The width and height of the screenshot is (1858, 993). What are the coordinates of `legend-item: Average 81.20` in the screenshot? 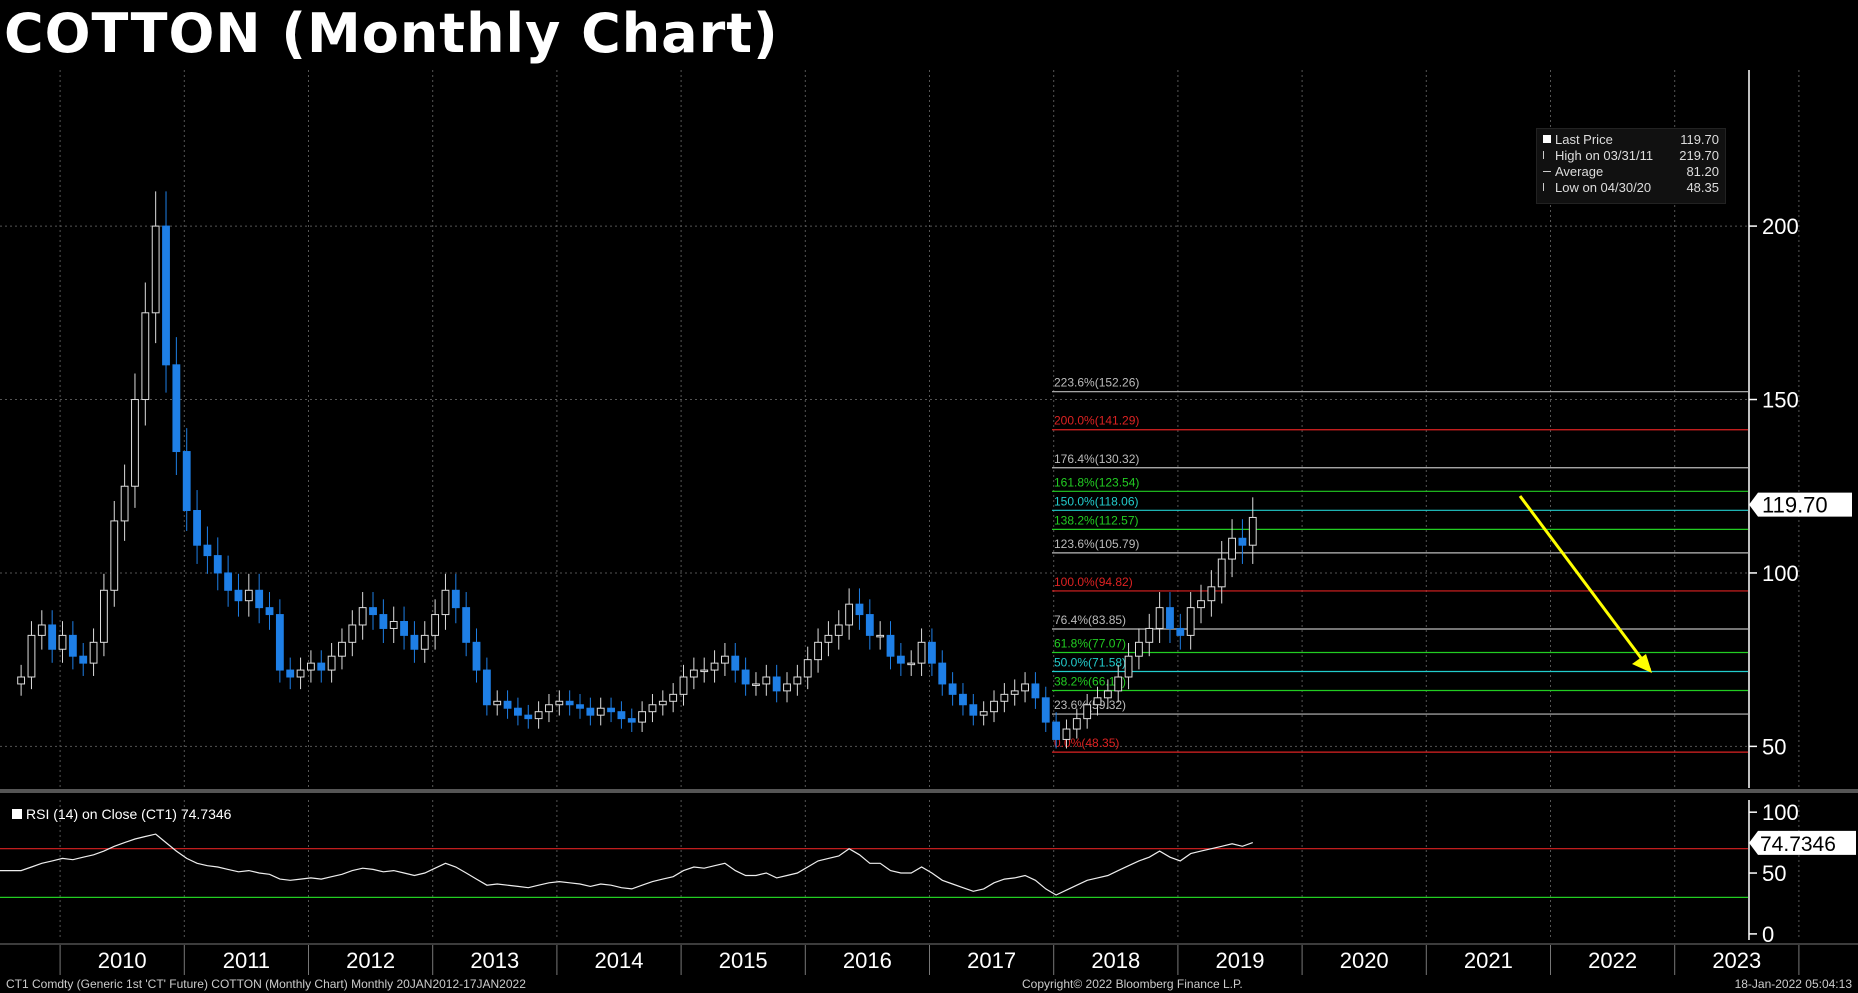 It's located at (1631, 172).